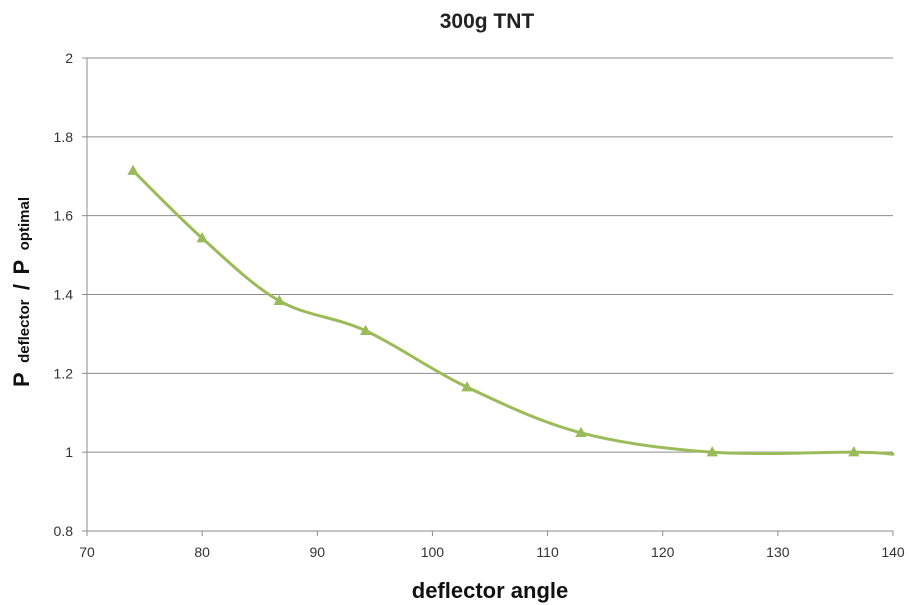  Describe the element at coordinates (663, 552) in the screenshot. I see `x-tick-label: 120` at that location.